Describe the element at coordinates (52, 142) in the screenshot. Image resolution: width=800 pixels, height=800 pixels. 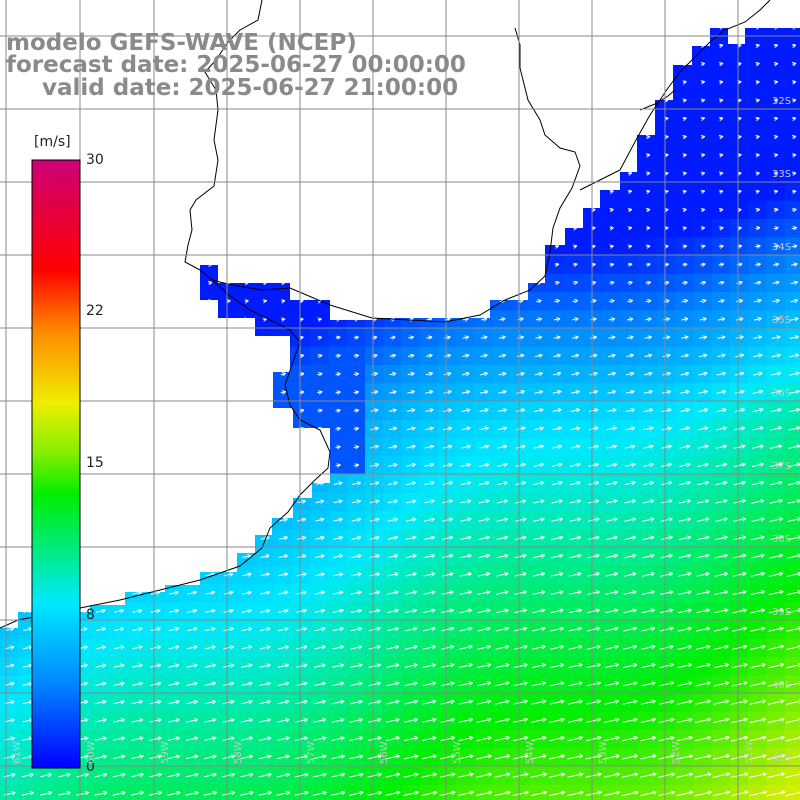
I see `colorbar-unit: [m/s]` at that location.